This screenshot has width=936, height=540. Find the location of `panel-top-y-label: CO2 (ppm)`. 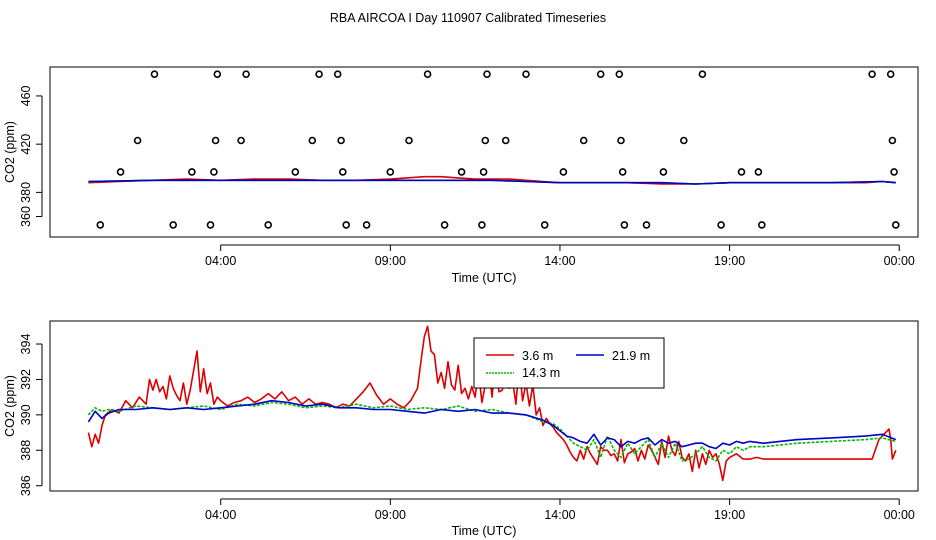

panel-top-y-label: CO2 (ppm) is located at coordinates (10, 152).